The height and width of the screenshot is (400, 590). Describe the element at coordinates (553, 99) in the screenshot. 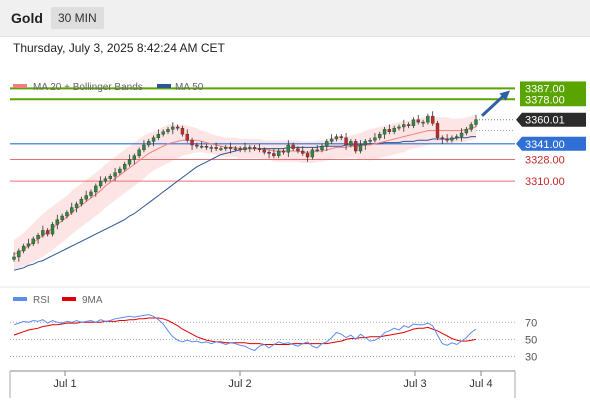

I see `target-label-box` at that location.